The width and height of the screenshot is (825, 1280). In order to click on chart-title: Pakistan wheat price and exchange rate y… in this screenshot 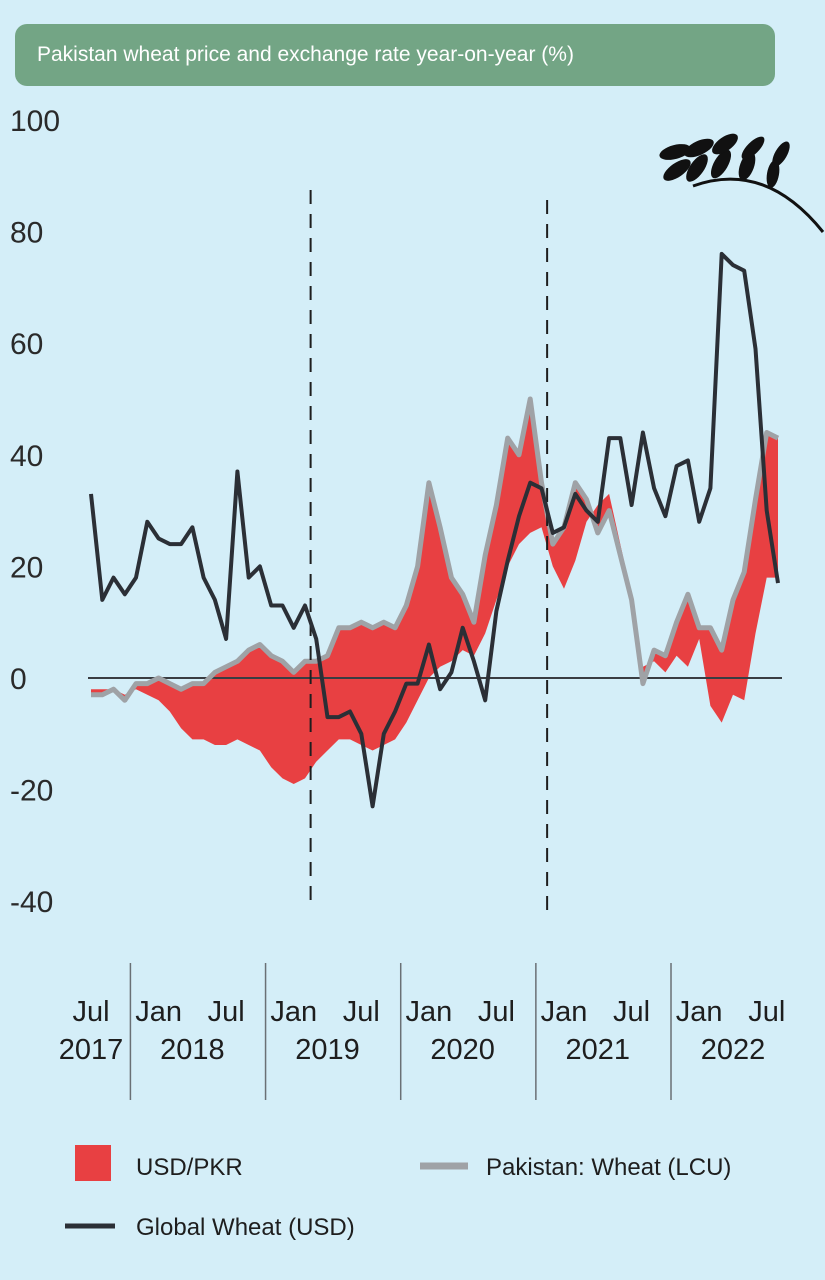, I will do `click(395, 55)`.